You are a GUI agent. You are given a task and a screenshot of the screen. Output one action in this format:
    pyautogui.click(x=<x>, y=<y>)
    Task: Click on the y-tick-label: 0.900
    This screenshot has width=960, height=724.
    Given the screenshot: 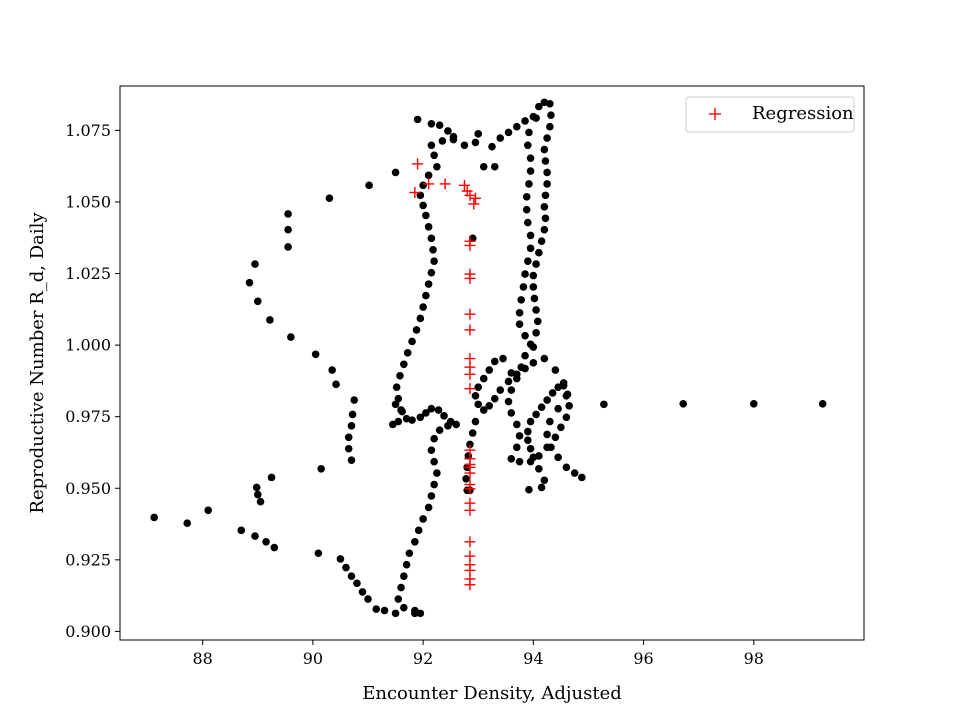 What is the action you would take?
    pyautogui.click(x=88, y=631)
    